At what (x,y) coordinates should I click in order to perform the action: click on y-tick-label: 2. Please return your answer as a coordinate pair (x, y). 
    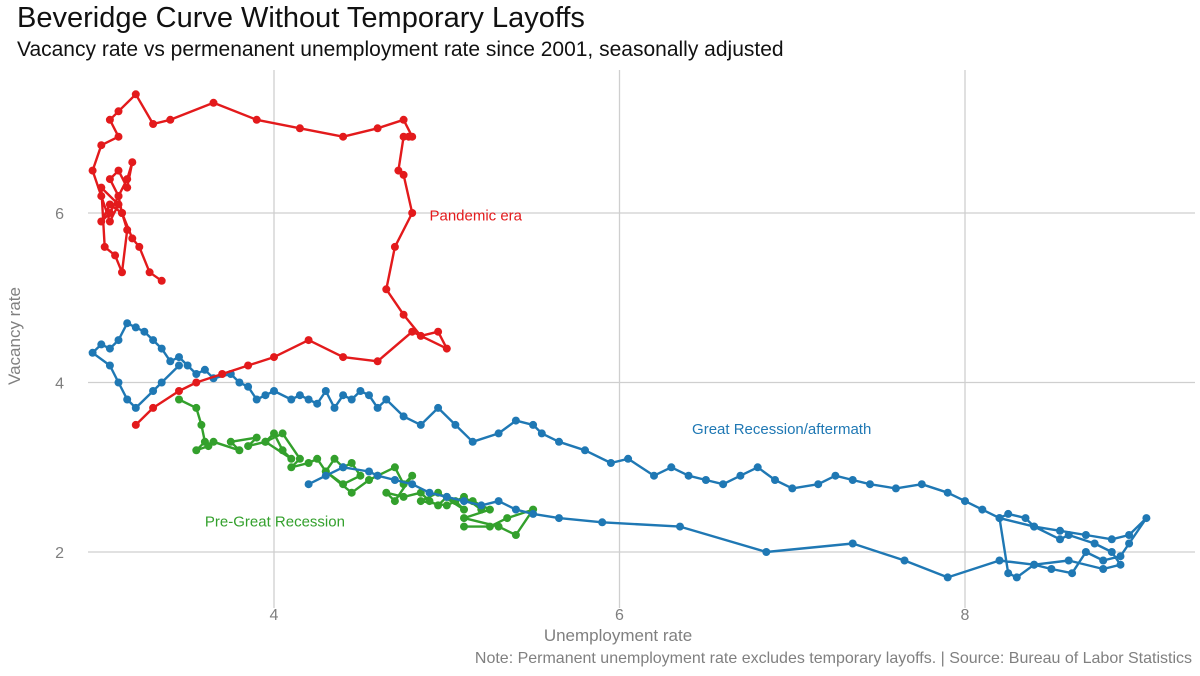
    Looking at the image, I should click on (59, 553).